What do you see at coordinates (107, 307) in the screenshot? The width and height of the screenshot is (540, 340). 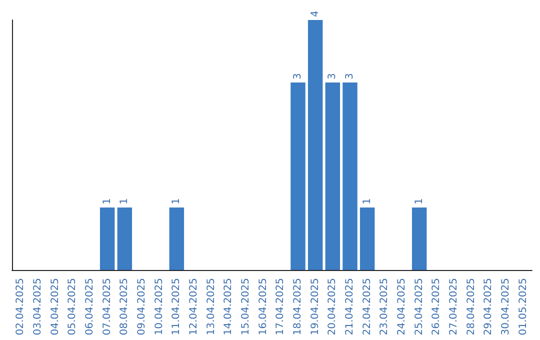 I see `x-tick-label: 07.04.2025` at bounding box center [107, 307].